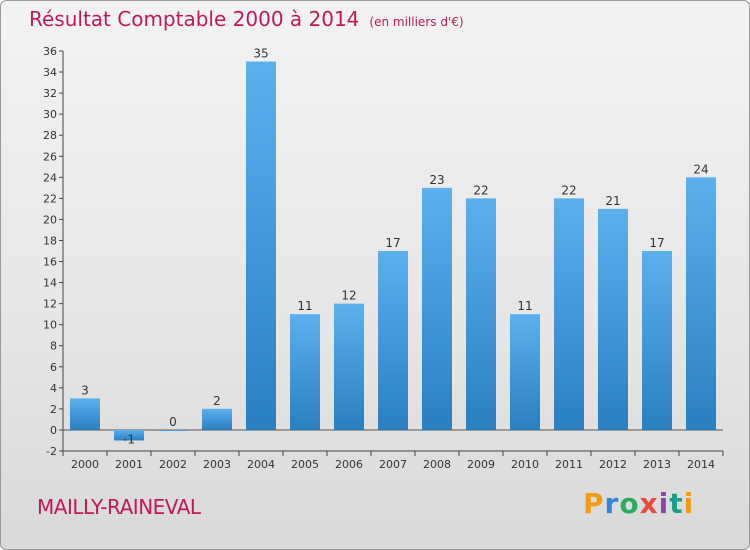 The image size is (750, 550). Describe the element at coordinates (700, 169) in the screenshot. I see `data-label: 24` at that location.